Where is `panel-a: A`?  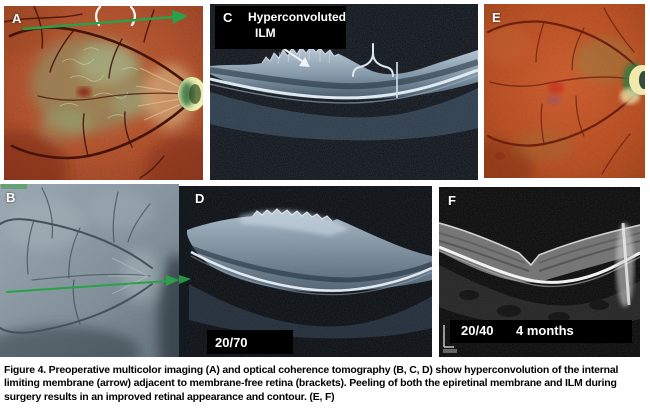 panel-a: A is located at coordinates (103, 93).